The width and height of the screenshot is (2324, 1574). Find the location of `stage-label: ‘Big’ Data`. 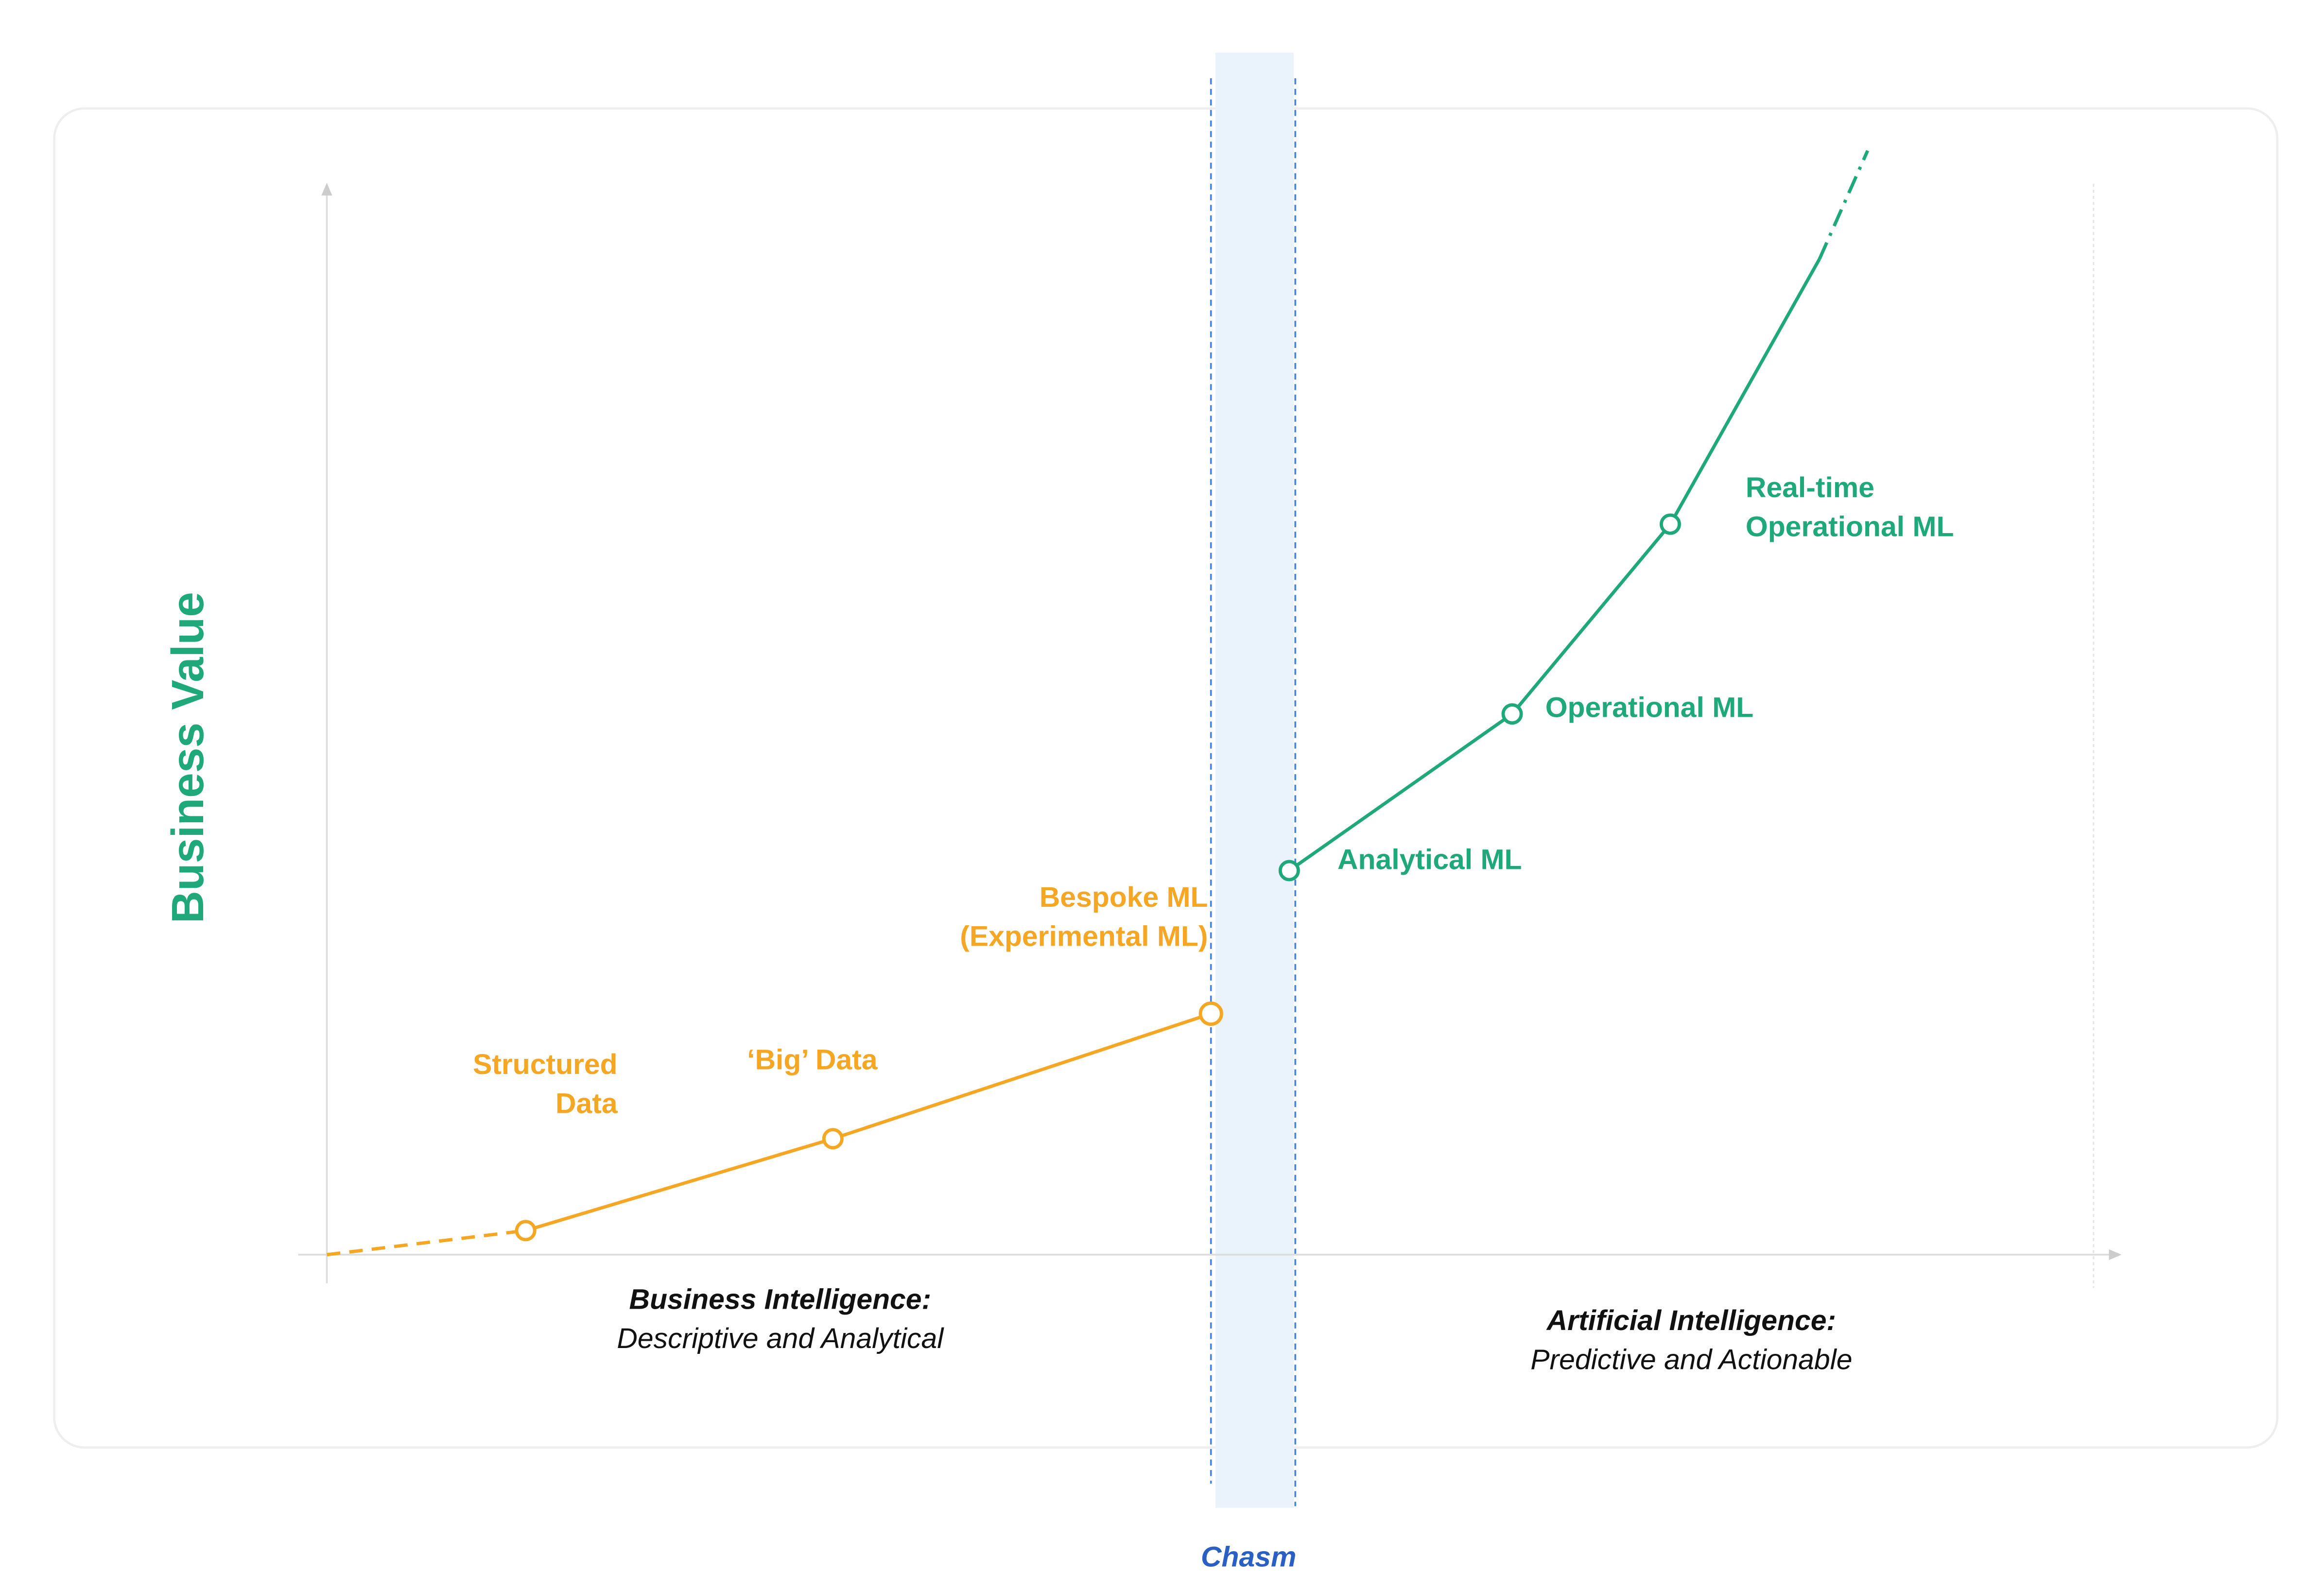

stage-label: ‘Big’ Data is located at coordinates (812, 1060).